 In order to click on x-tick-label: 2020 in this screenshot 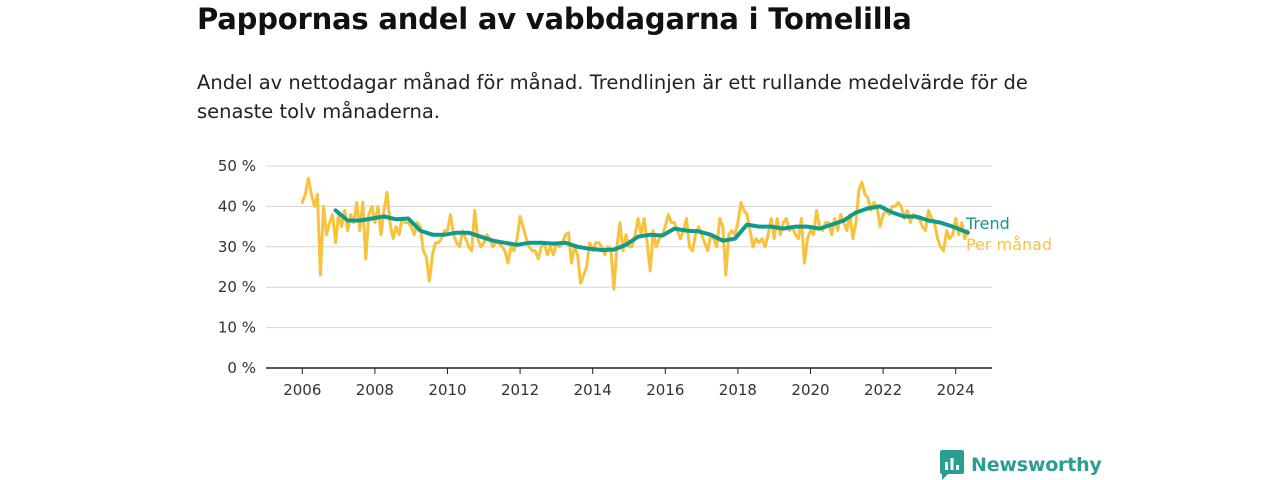, I will do `click(810, 390)`.